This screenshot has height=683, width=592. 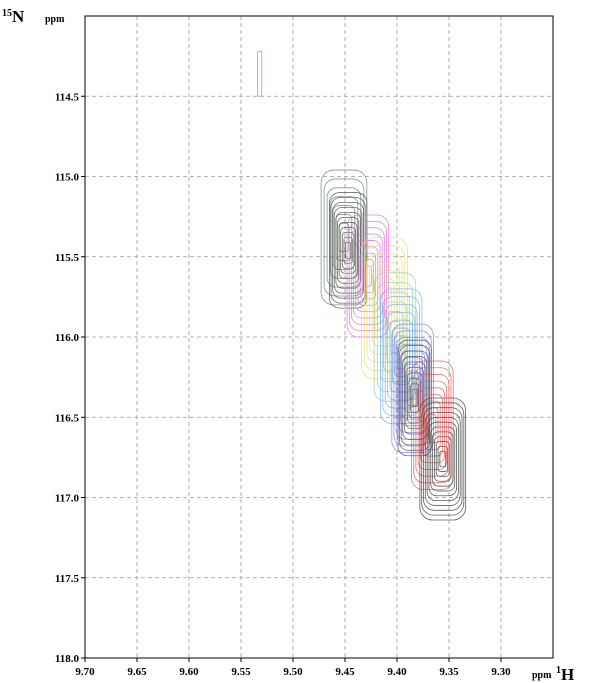 What do you see at coordinates (449, 672) in the screenshot?
I see `x-tick-label: 9.35` at bounding box center [449, 672].